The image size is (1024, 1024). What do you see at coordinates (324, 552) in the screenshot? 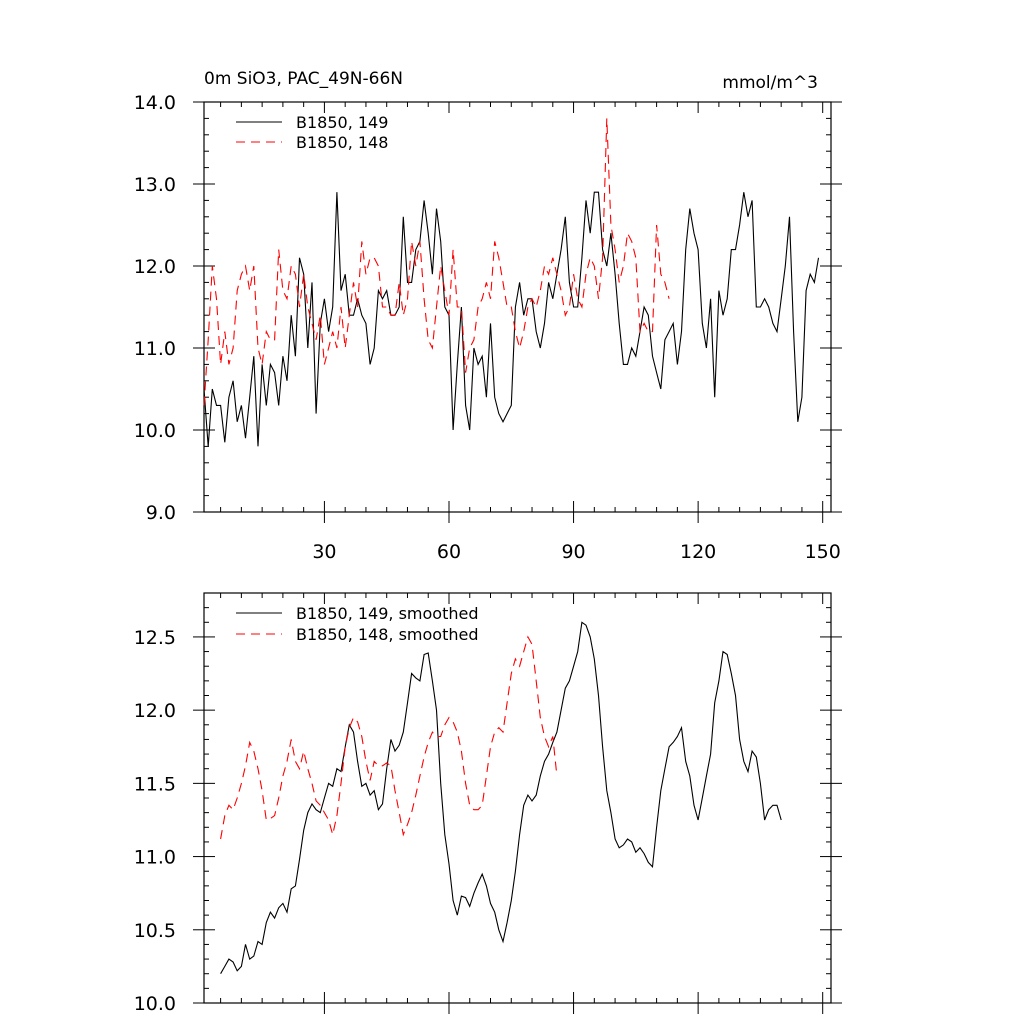
I see `x-tick-label: 30` at bounding box center [324, 552].